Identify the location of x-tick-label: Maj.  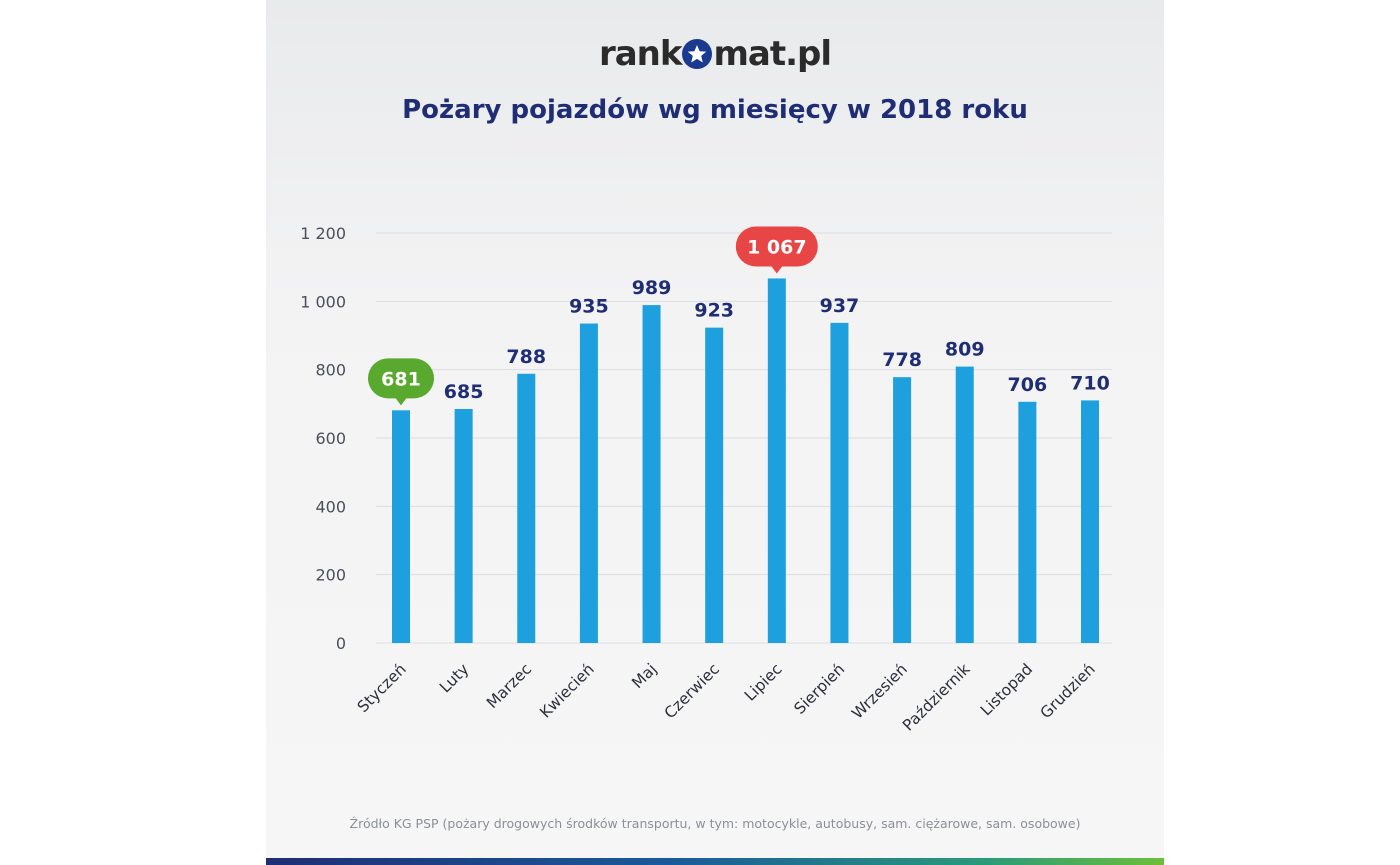
(644, 676).